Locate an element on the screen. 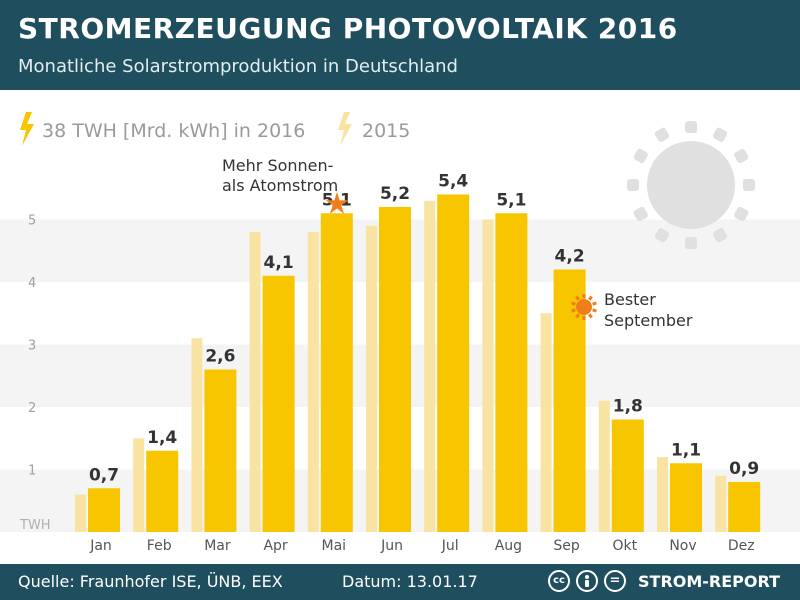 Image resolution: width=800 pixels, height=600 pixels. y-axis-ticks: 1 2 3 4 5 is located at coordinates (32, 346).